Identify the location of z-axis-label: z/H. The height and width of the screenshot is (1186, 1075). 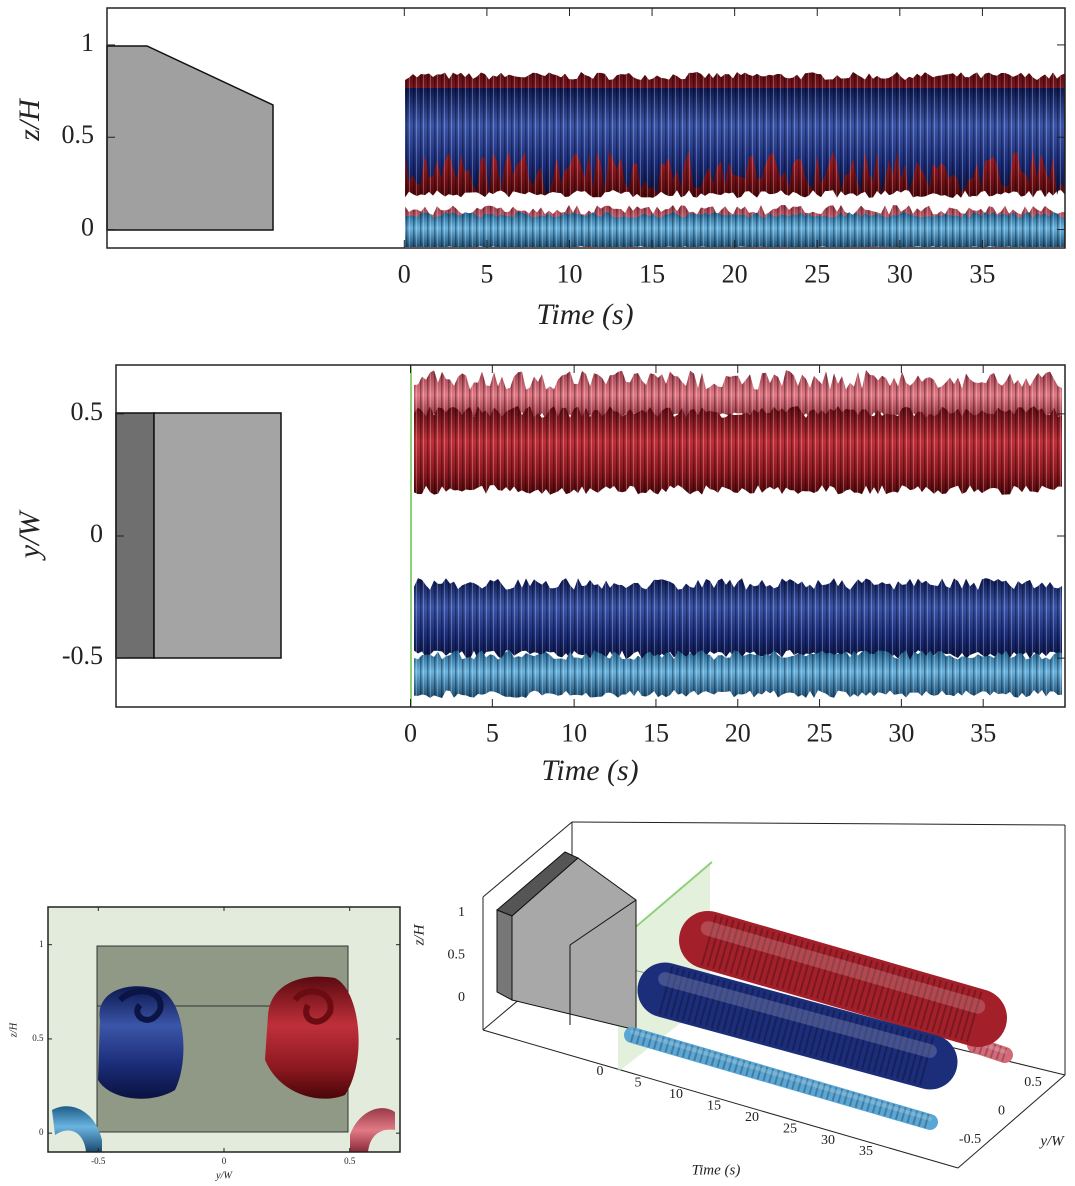
(419, 934).